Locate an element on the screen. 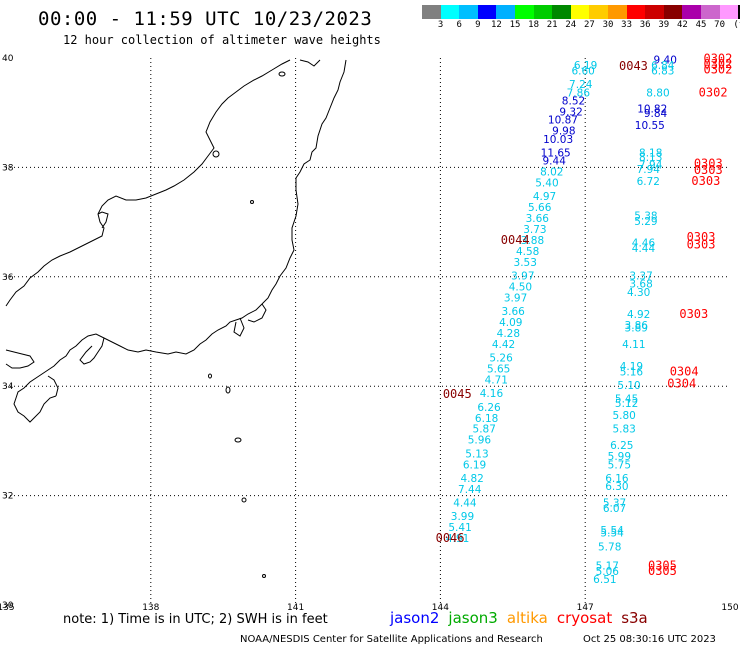 The width and height of the screenshot is (740, 650). lat-tick-label: 30 is located at coordinates (8, 606).